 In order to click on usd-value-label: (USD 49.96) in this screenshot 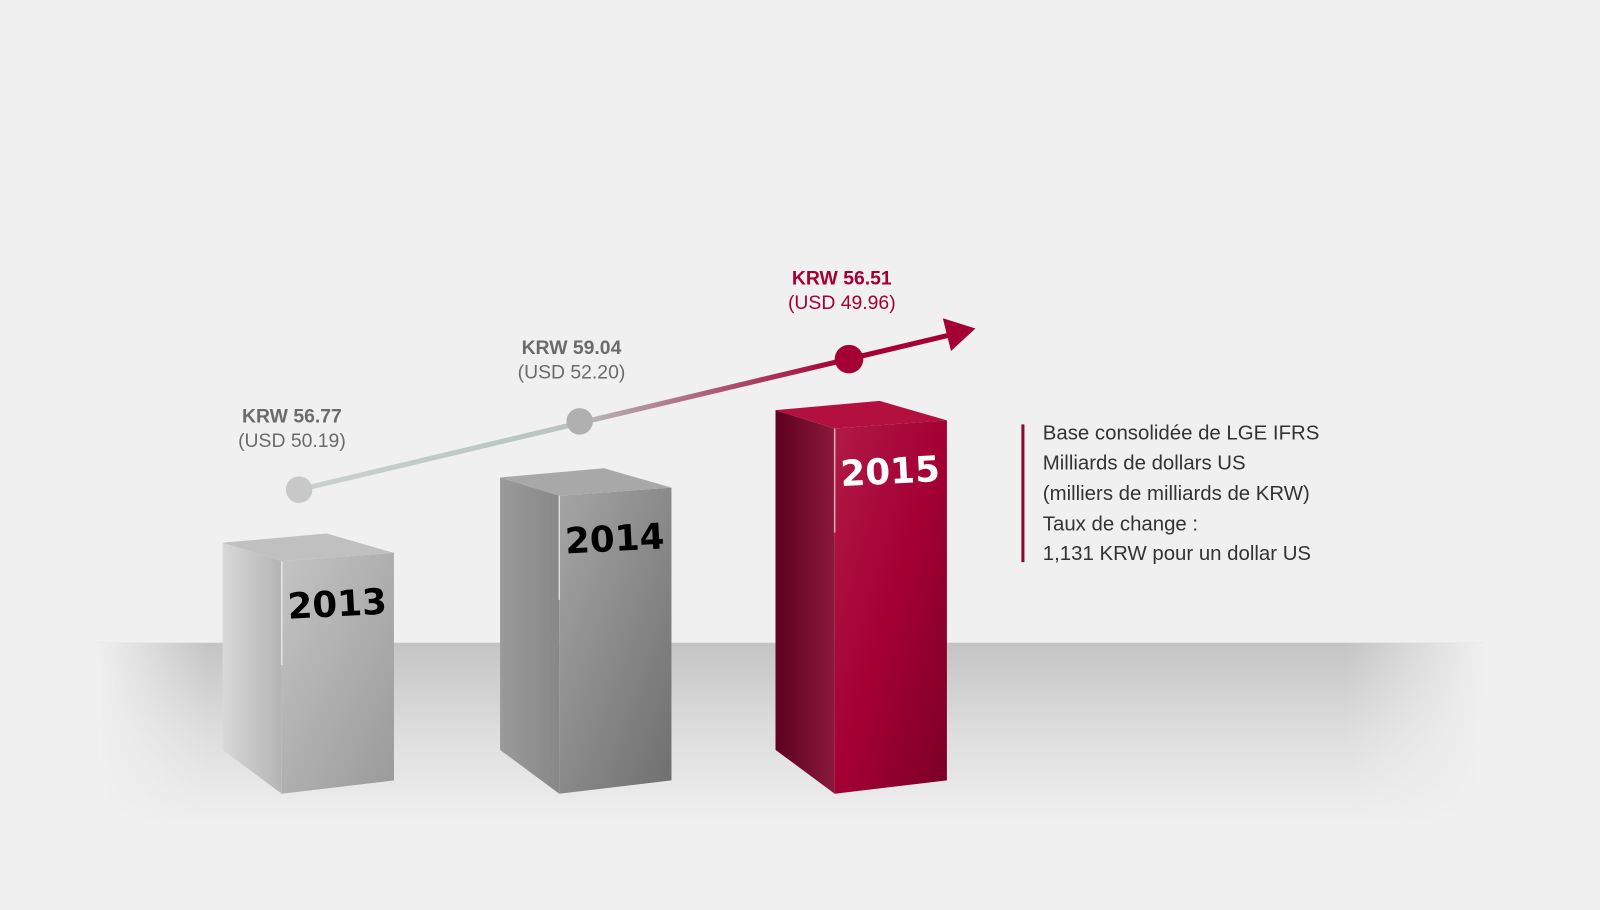, I will do `click(842, 303)`.